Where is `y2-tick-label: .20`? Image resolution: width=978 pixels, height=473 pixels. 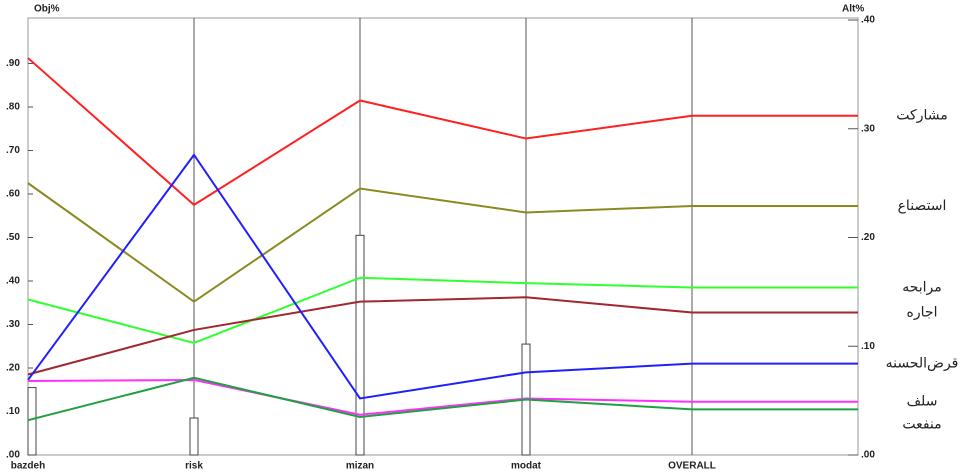
y2-tick-label: .20 is located at coordinates (868, 237).